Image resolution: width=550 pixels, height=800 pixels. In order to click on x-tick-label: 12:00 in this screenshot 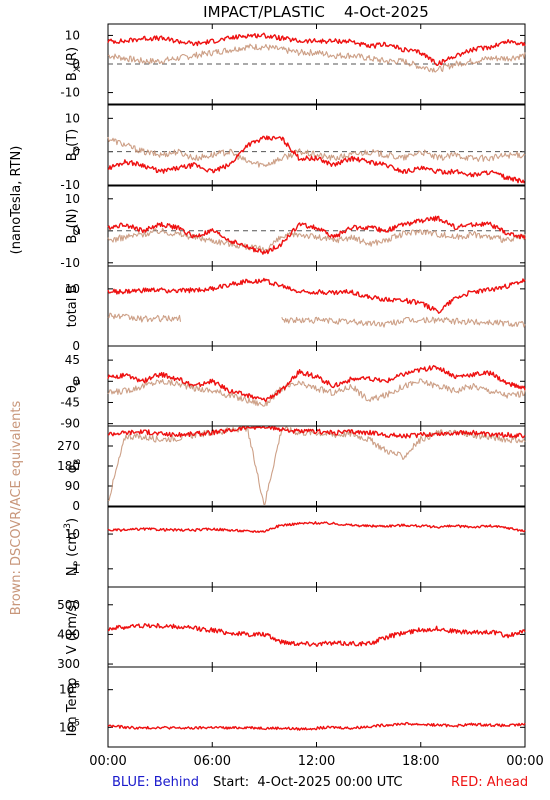, I will do `click(316, 761)`.